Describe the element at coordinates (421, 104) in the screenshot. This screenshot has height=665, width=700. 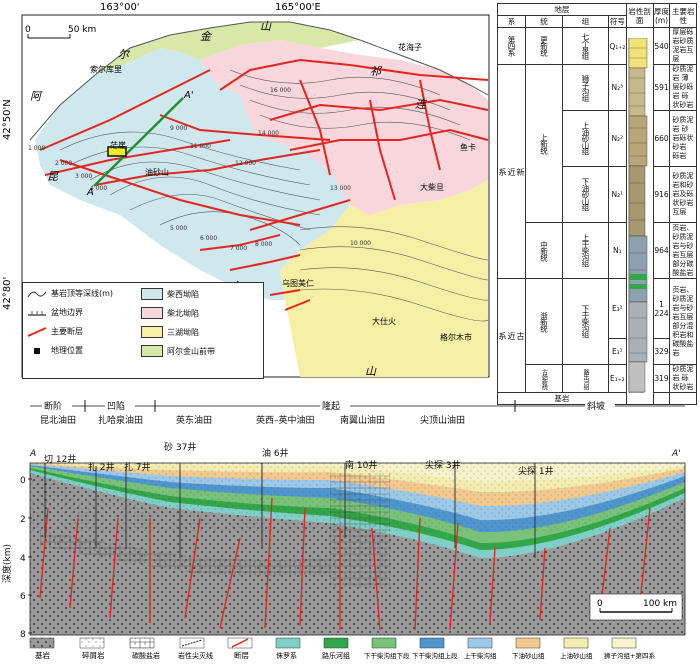
I see `svg-text: 连` at that location.